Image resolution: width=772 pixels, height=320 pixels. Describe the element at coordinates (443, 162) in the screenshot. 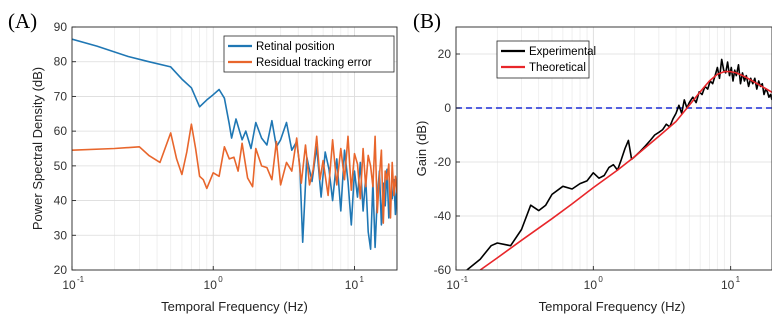

I see `y-tick-label: -20` at that location.